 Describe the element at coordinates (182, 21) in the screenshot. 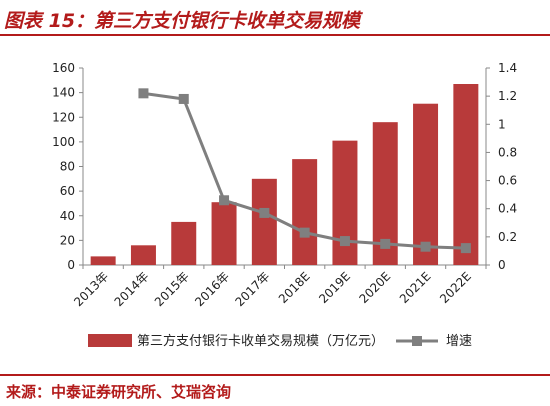

I see `chart-title: 图表 15：第三方支付银行卡收单交易规模` at that location.